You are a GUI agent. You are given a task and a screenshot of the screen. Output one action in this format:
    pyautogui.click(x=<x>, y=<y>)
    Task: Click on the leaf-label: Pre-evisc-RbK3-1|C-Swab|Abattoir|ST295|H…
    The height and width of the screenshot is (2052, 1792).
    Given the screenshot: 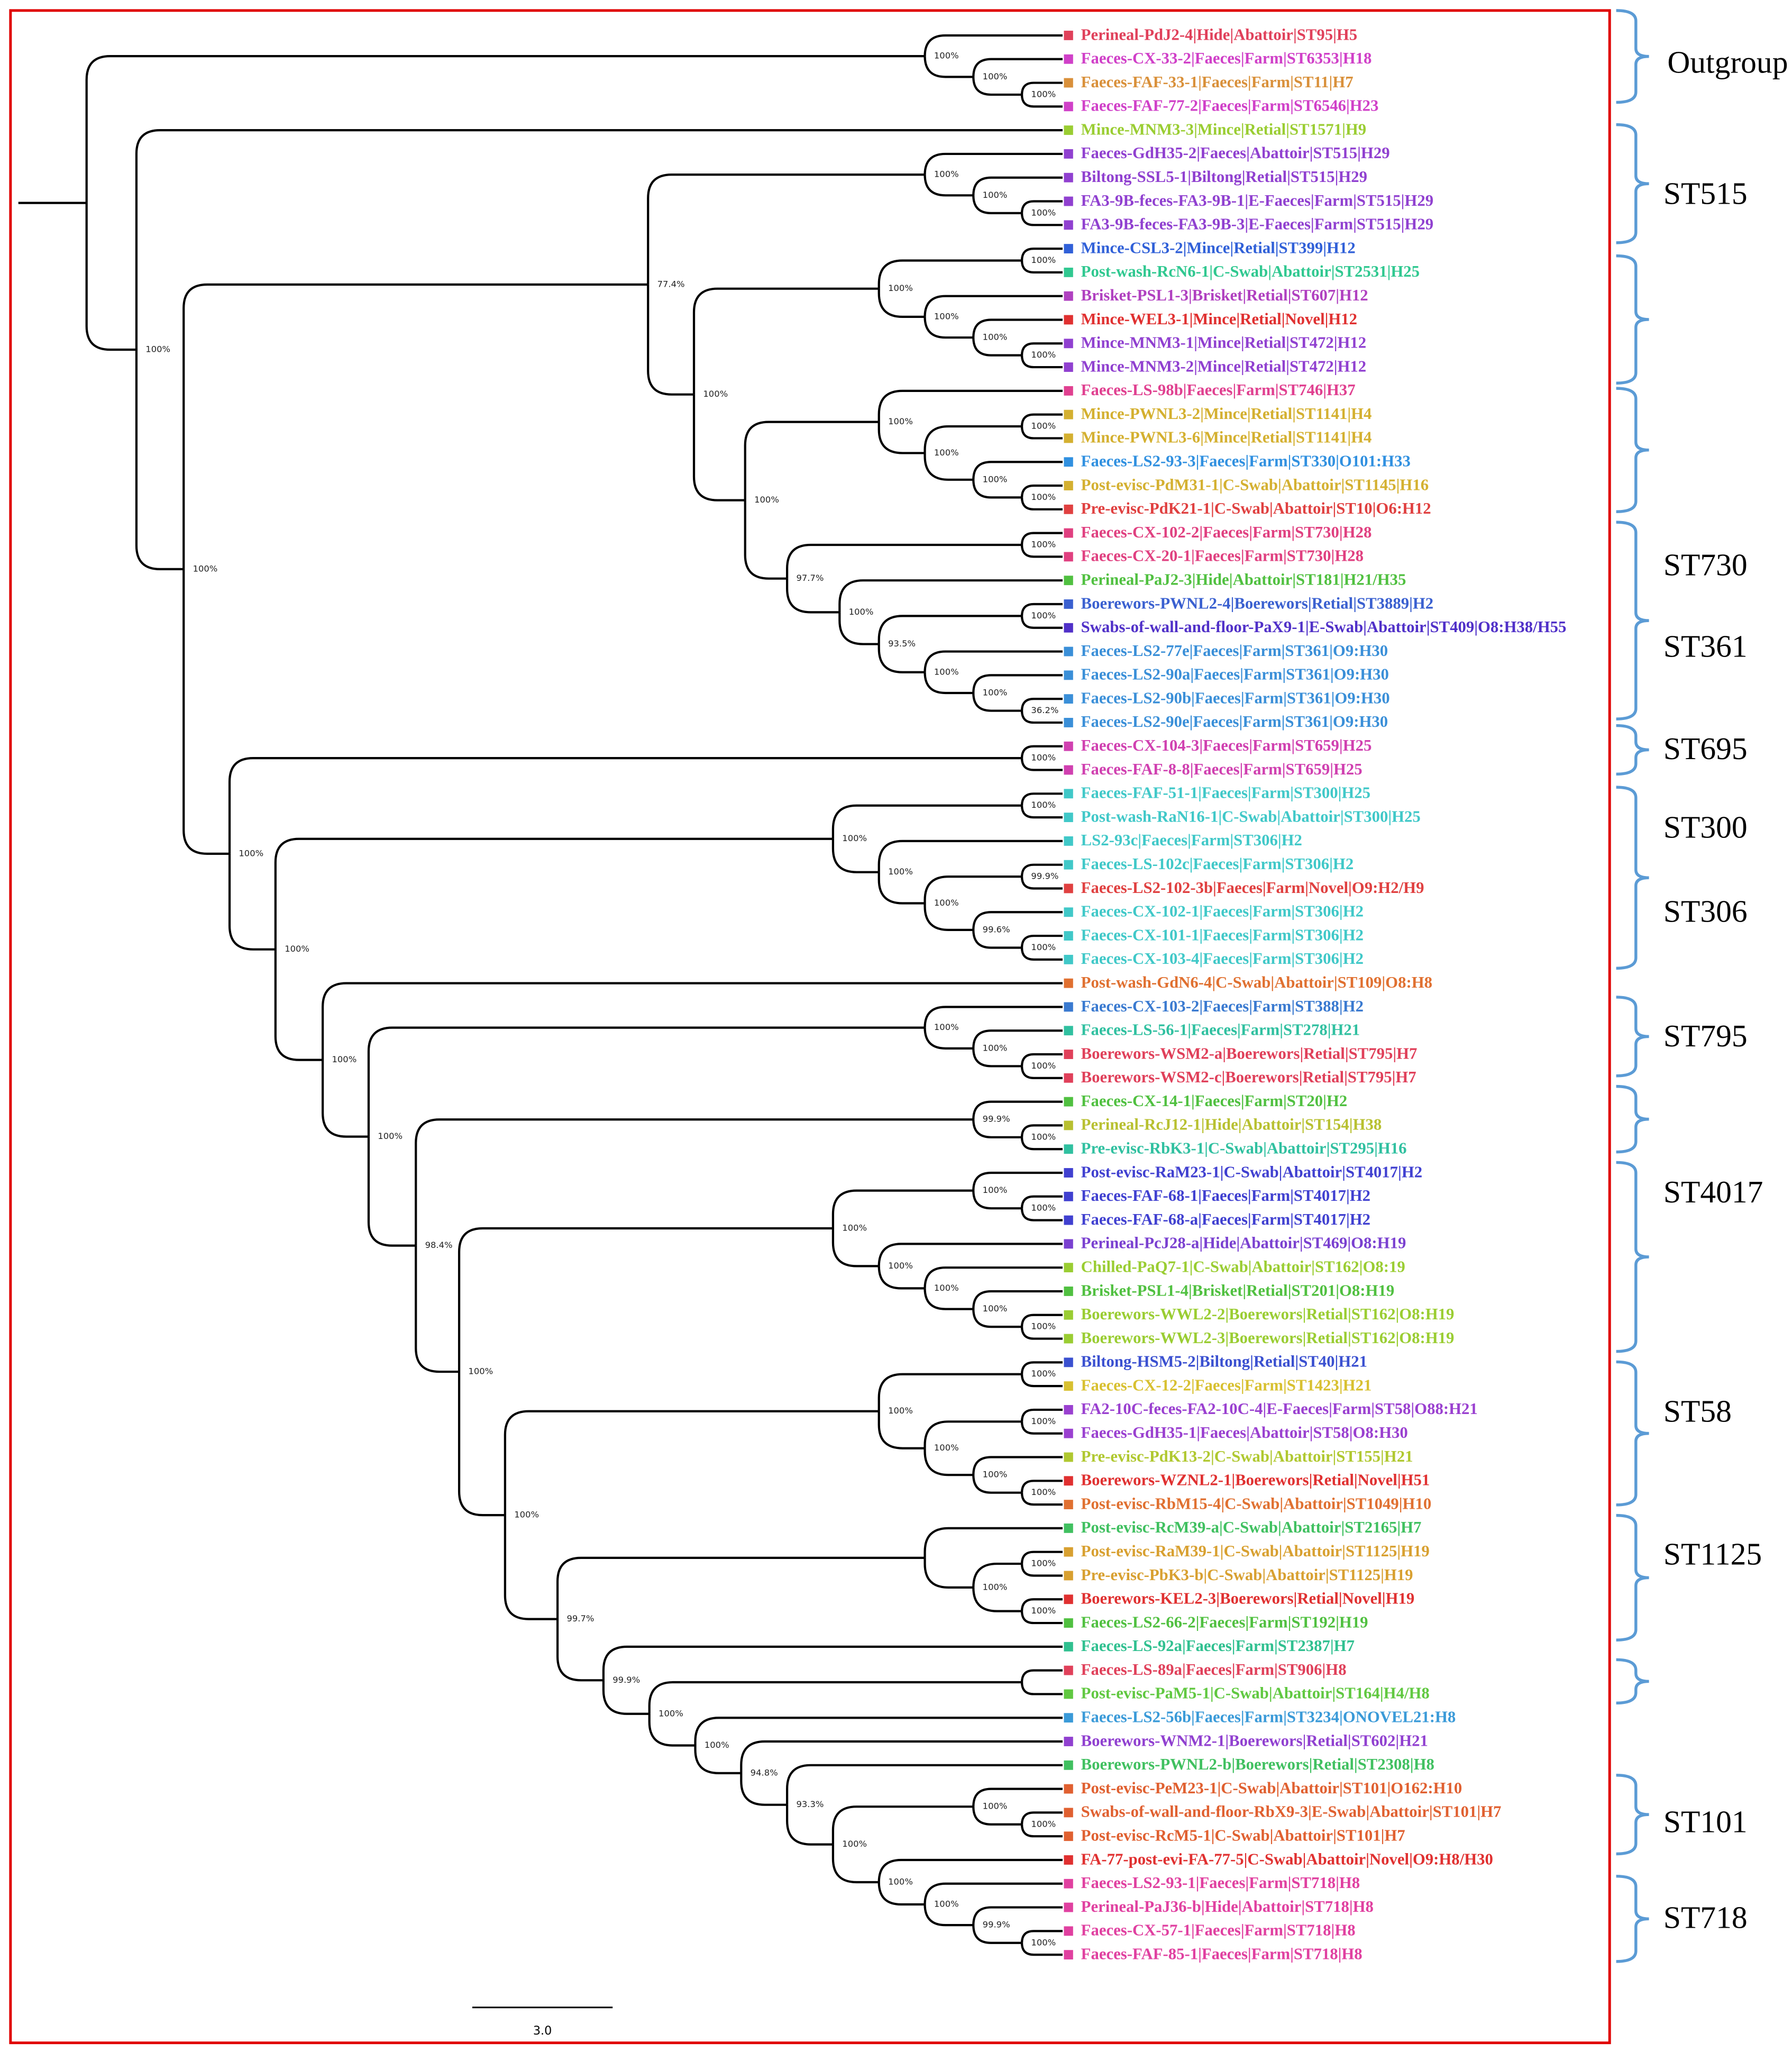 What is the action you would take?
    pyautogui.click(x=1244, y=1148)
    